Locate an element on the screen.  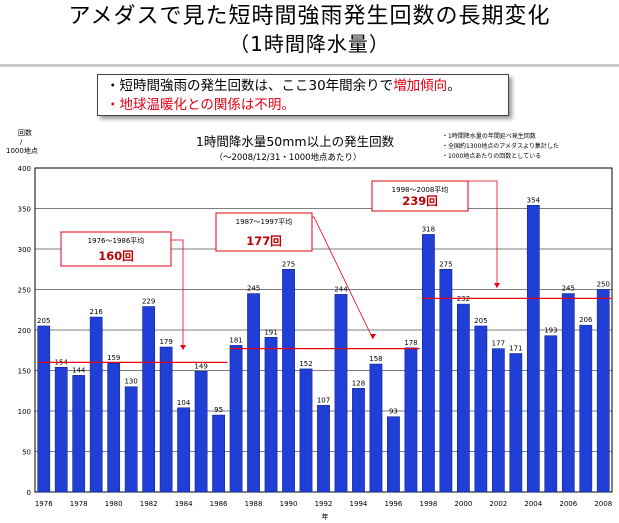
note-2: ・全国約1300地点のアメダスより集計した is located at coordinates (500, 146).